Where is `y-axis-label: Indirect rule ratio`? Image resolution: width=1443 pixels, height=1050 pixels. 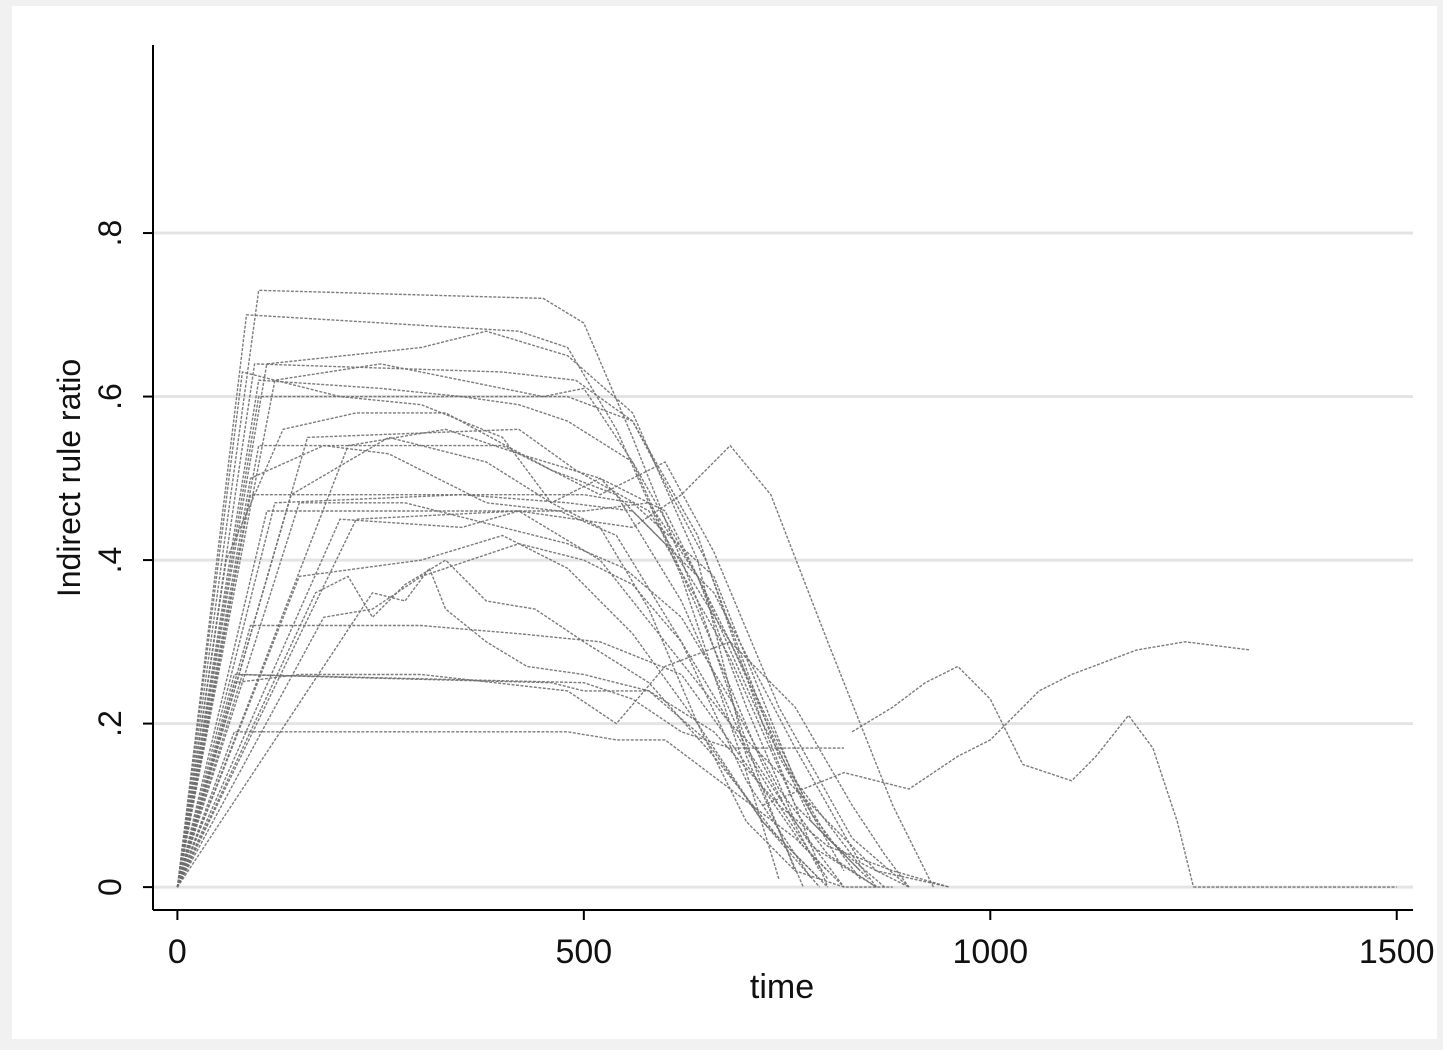 y-axis-label: Indirect rule ratio is located at coordinates (69, 478).